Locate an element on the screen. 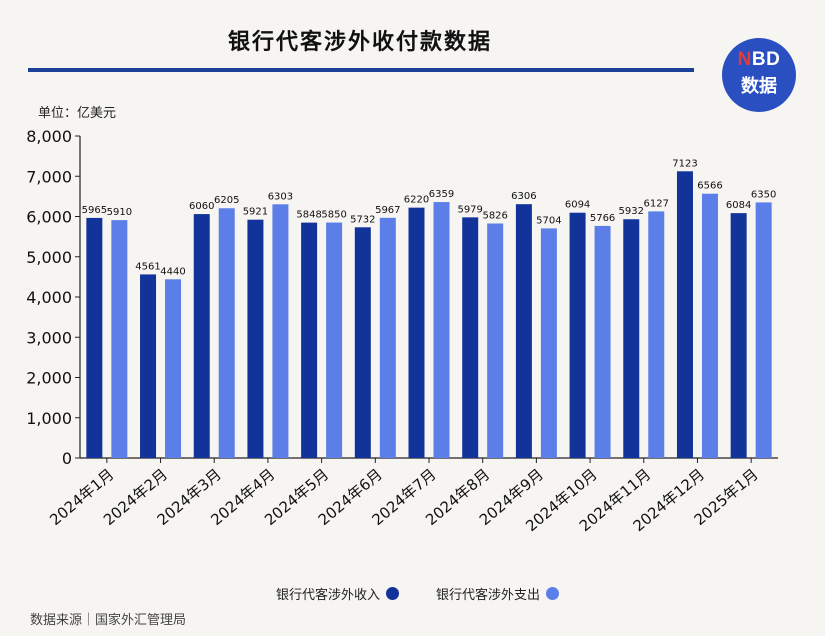  data-label-income: 5965 is located at coordinates (94, 210).